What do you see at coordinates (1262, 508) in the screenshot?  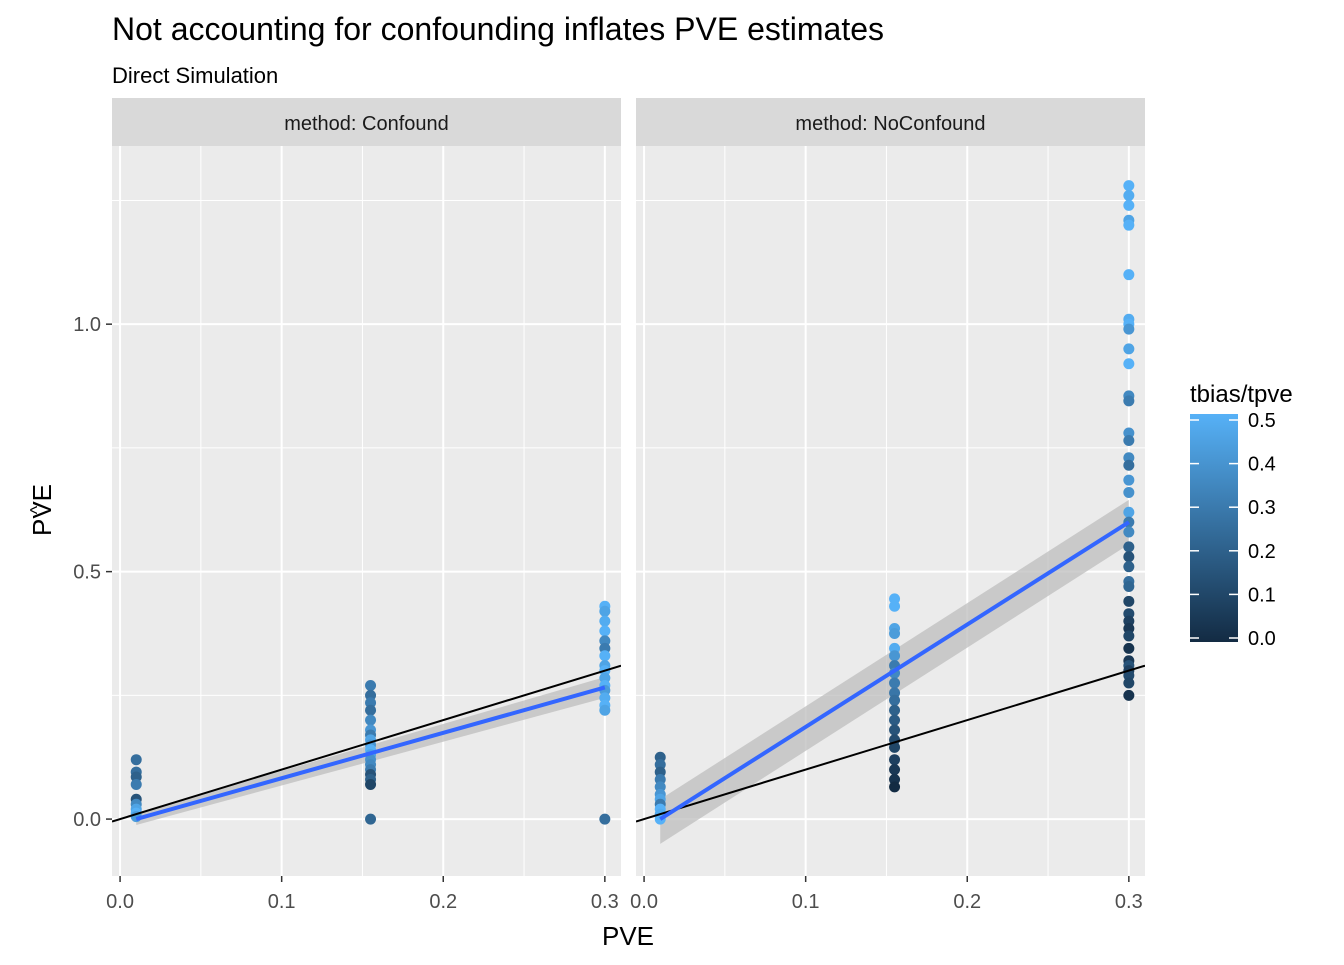 I see `colorbar-tick-label: 0.3` at bounding box center [1262, 508].